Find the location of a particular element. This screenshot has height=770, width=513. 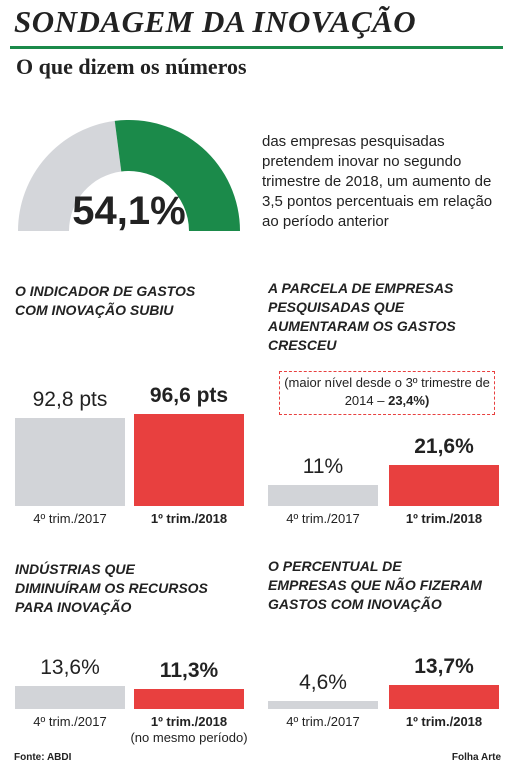

note: (no mesmo período) is located at coordinates (189, 737).